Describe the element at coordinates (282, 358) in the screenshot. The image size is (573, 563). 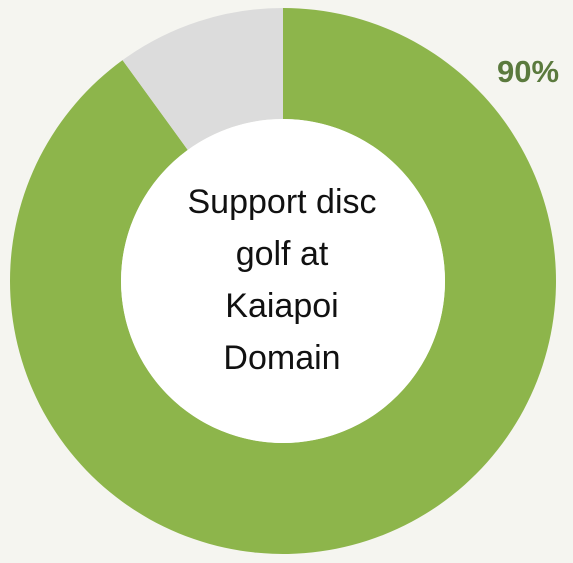
I see `center-label-line-4: Domain` at that location.